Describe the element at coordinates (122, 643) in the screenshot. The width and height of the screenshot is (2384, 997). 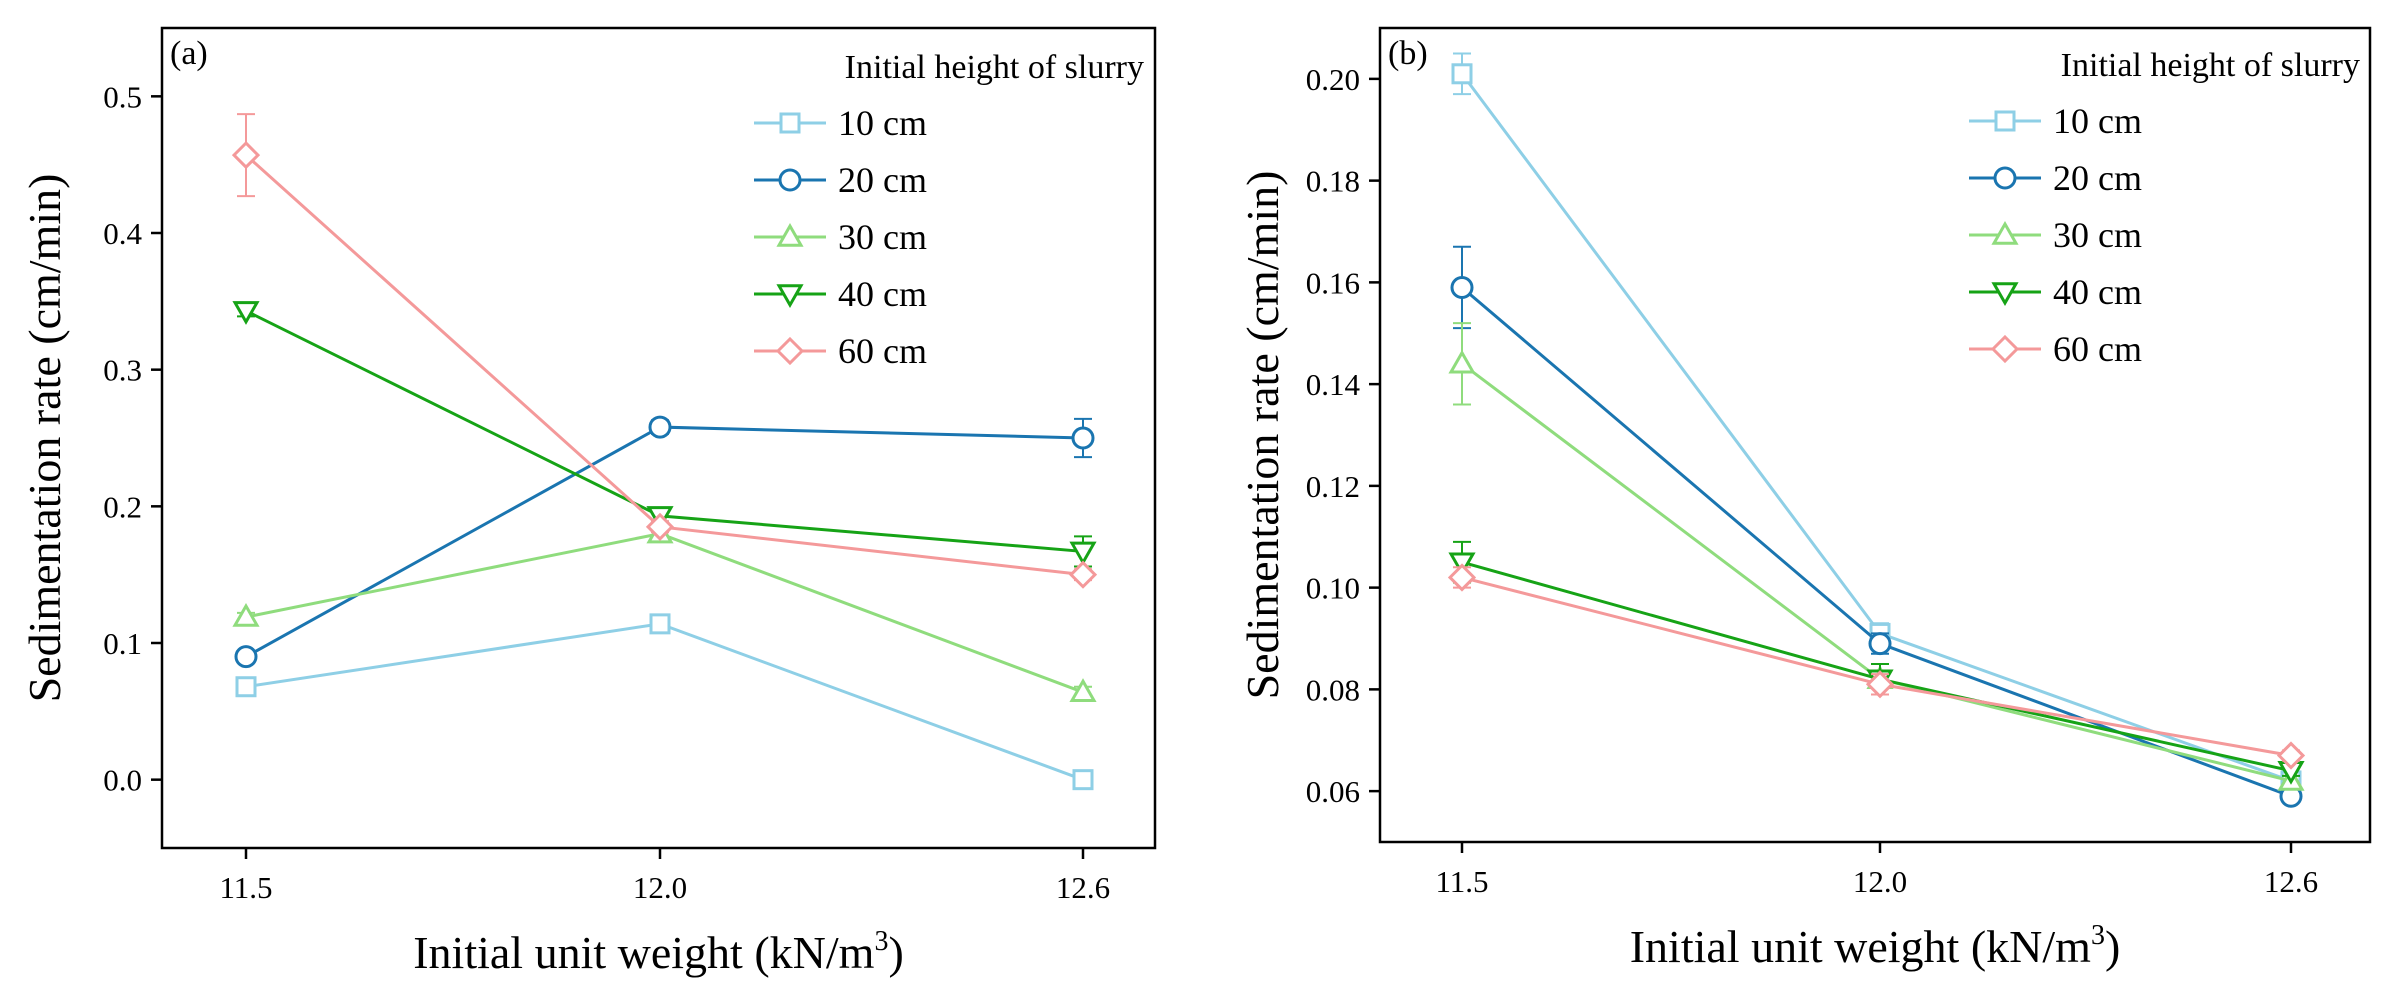
I see `y-tick-label: 0.1` at that location.